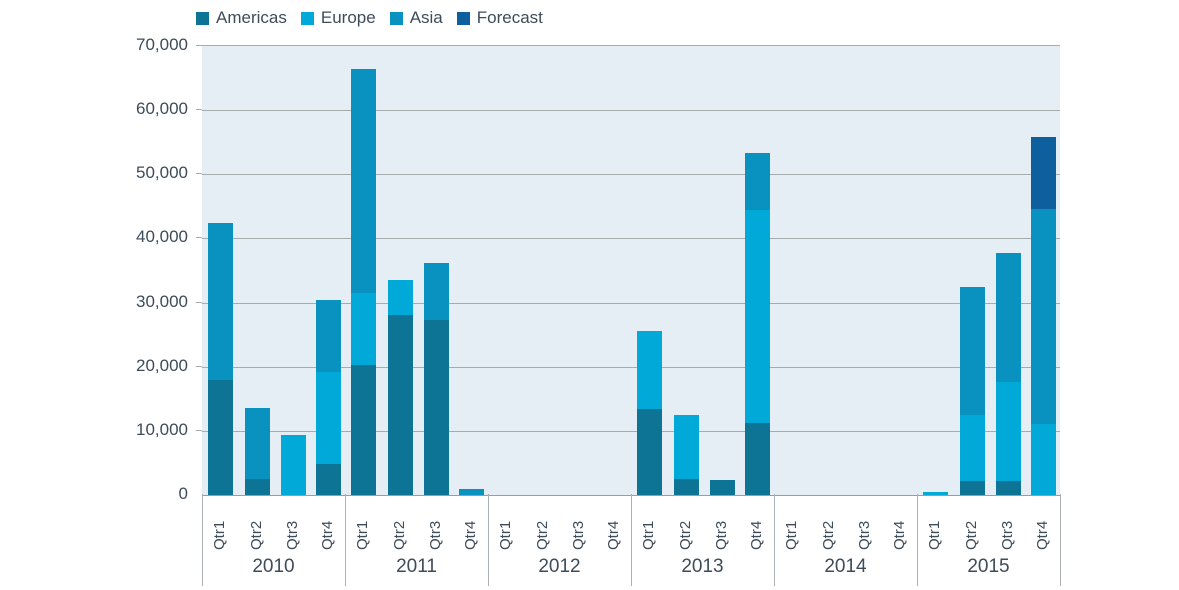 The height and width of the screenshot is (590, 1179). I want to click on bar-2015-qtr4, so click(1043, 316).